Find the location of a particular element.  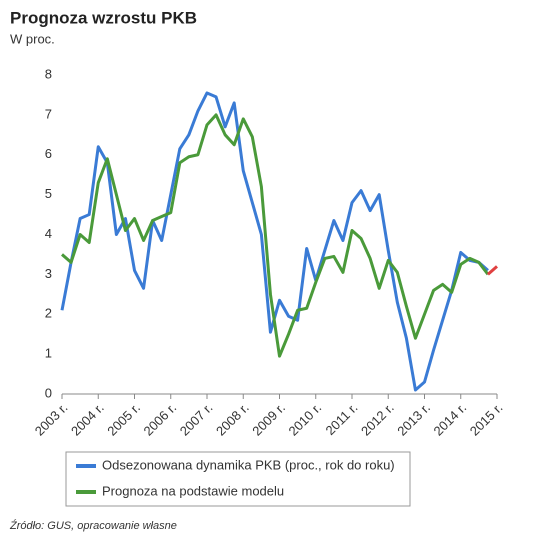

x-tick-label: 2015 r. is located at coordinates (486, 419).